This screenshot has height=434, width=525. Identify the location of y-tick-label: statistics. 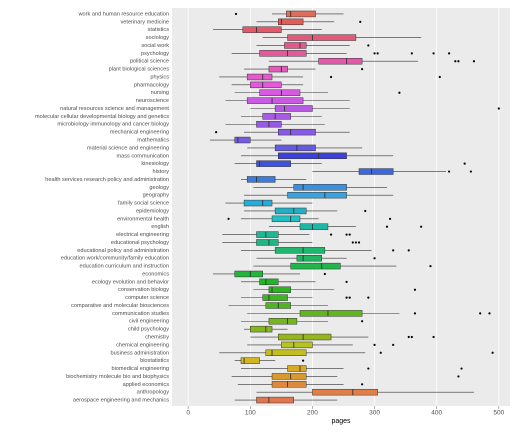
(159, 30).